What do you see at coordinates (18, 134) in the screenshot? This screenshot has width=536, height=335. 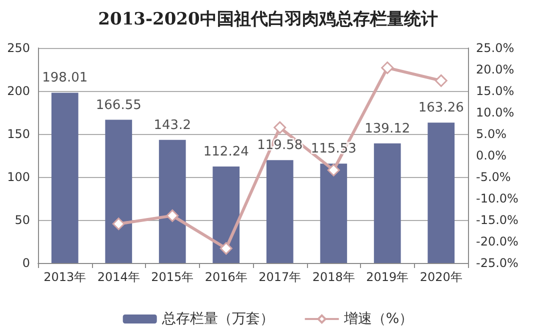 I see `y-tick-label: 150` at bounding box center [18, 134].